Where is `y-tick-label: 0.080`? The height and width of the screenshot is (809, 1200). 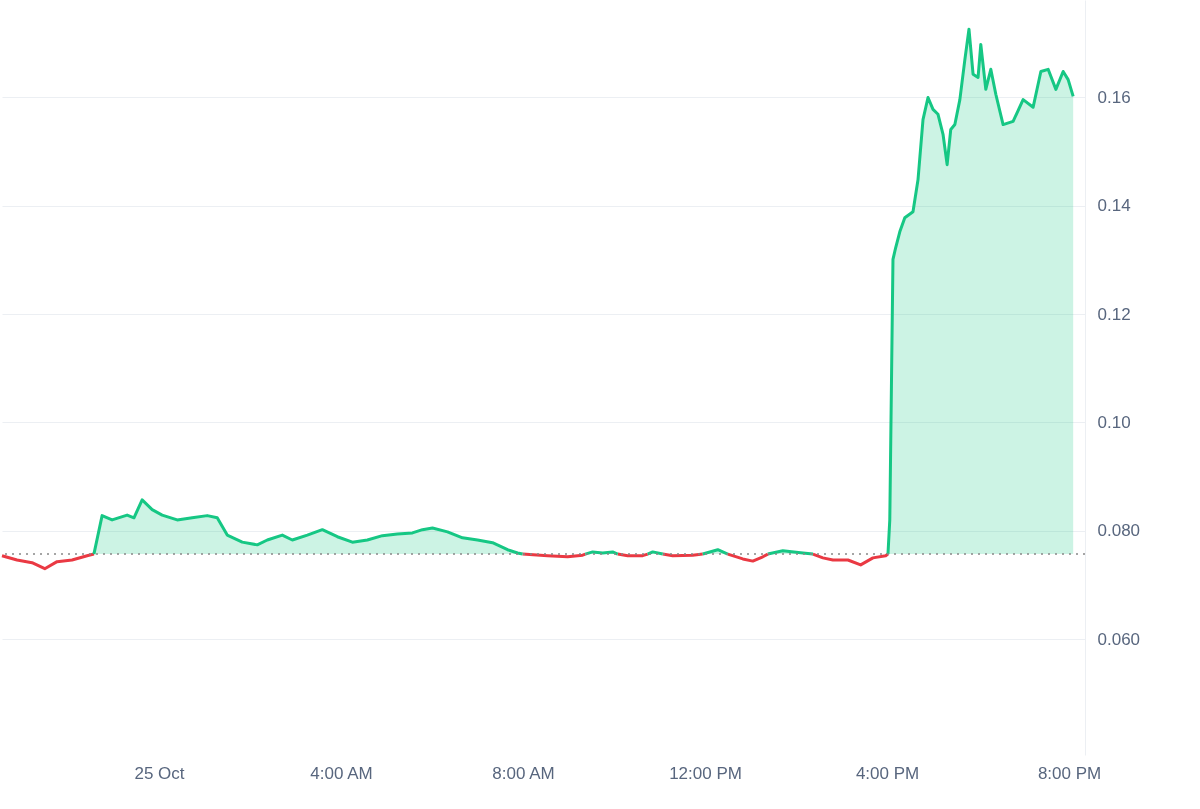 y-tick-label: 0.080 is located at coordinates (1119, 531).